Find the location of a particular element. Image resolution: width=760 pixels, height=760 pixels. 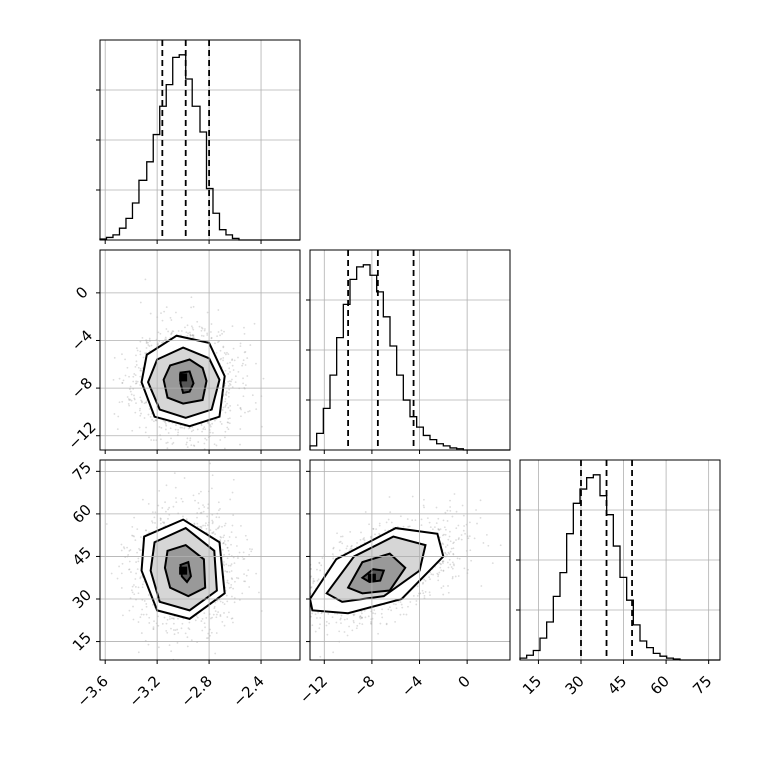

density-contour is located at coordinates (376, 573).